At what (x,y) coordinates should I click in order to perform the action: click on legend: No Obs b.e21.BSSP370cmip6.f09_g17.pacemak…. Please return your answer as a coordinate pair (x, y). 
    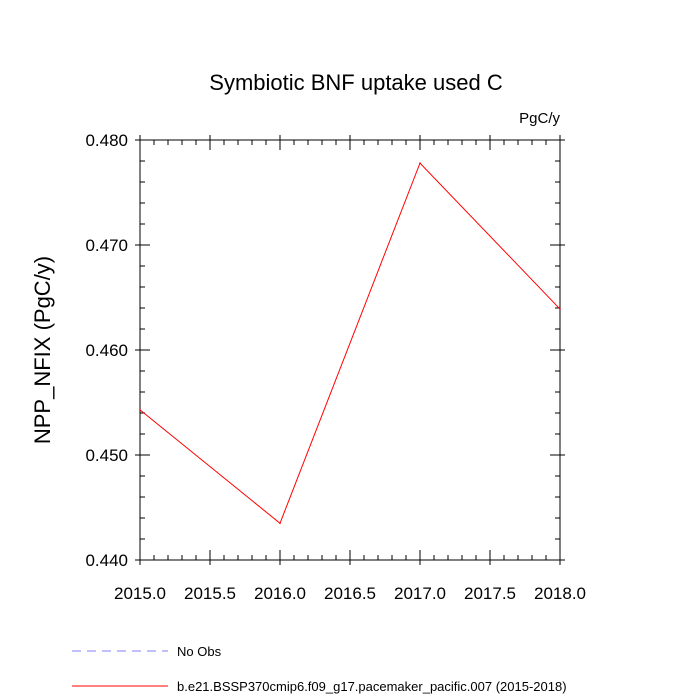
    Looking at the image, I should click on (319, 669).